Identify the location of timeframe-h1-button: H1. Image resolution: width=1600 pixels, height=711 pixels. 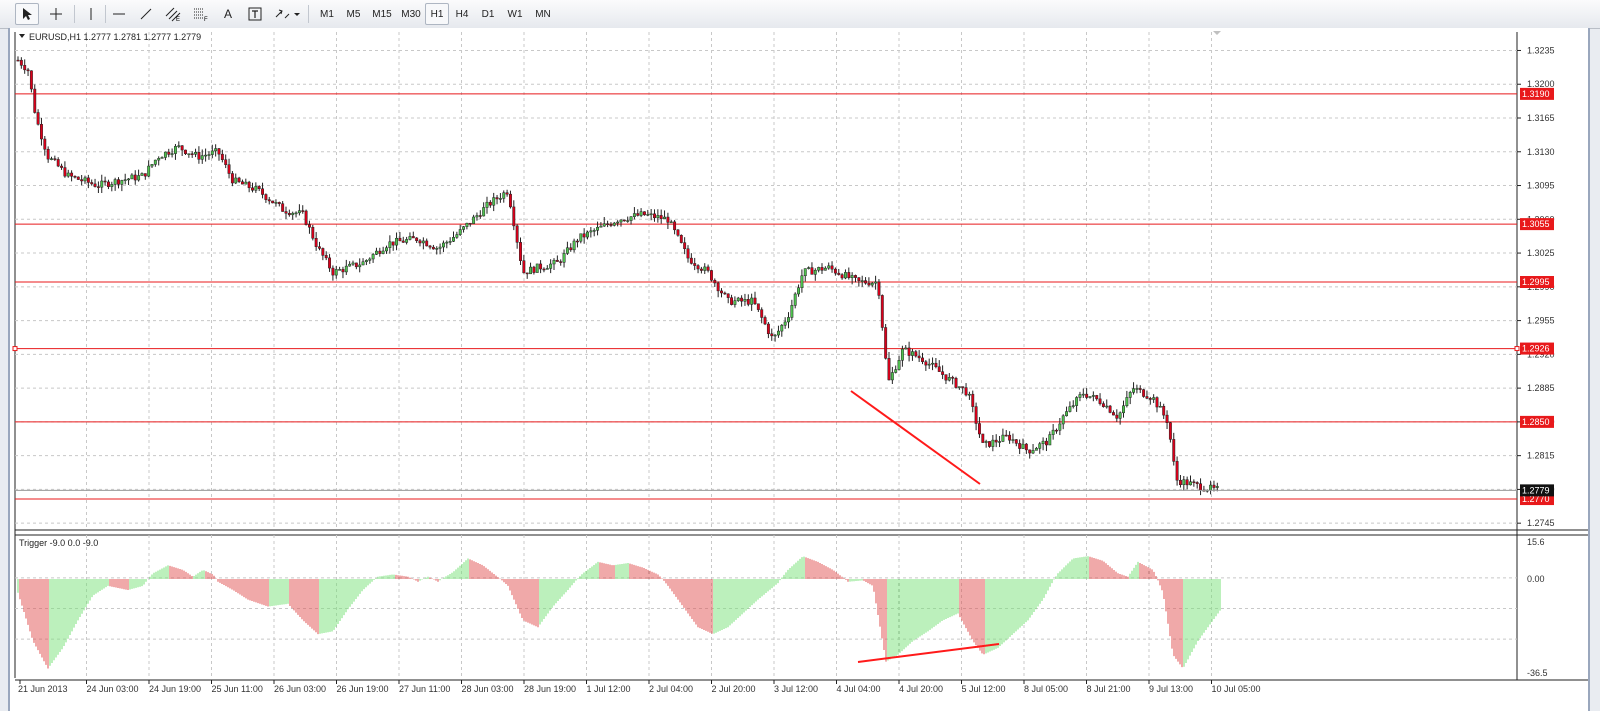
(437, 14).